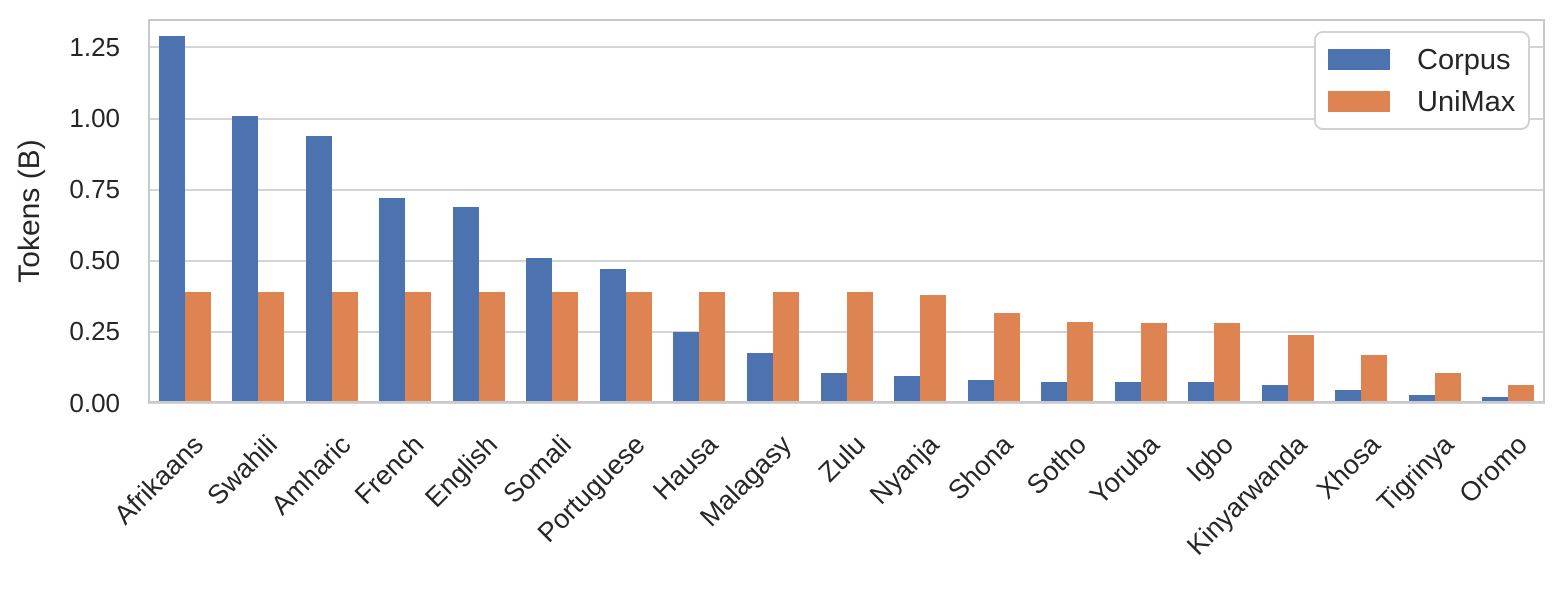 Image resolution: width=1563 pixels, height=596 pixels. Describe the element at coordinates (418, 347) in the screenshot. I see `bar-unimax-french` at that location.